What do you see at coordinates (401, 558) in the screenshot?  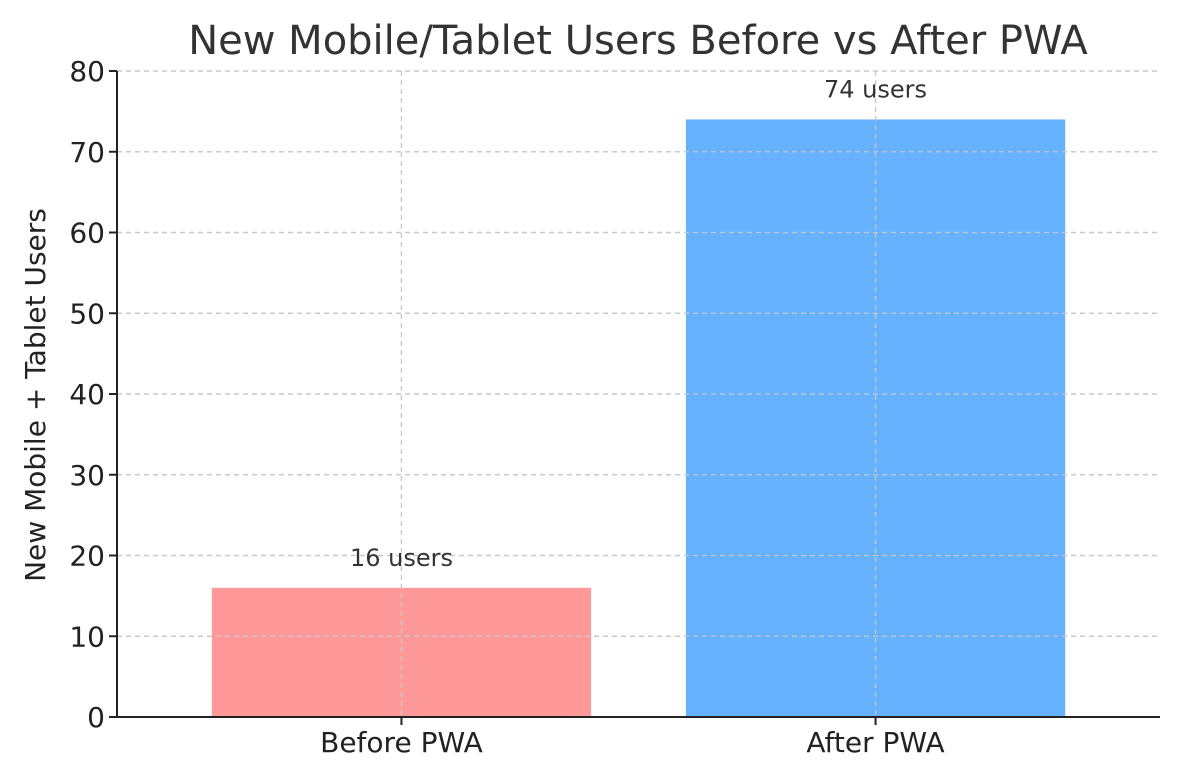 I see `bar-data-label: 16 users` at bounding box center [401, 558].